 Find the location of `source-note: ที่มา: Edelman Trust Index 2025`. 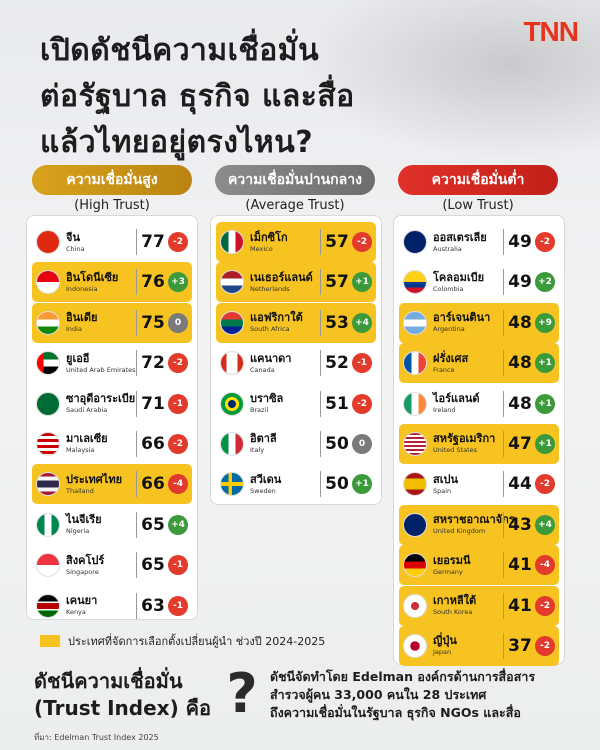

source-note: ที่มา: Edelman Trust Index 2025 is located at coordinates (96, 737).